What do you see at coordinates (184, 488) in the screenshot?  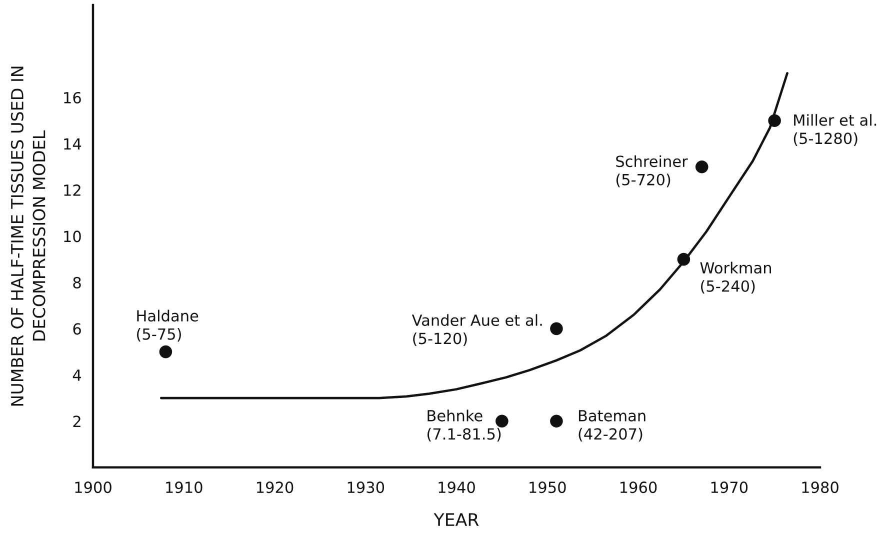 I see `x-tick-label: 1910` at bounding box center [184, 488].